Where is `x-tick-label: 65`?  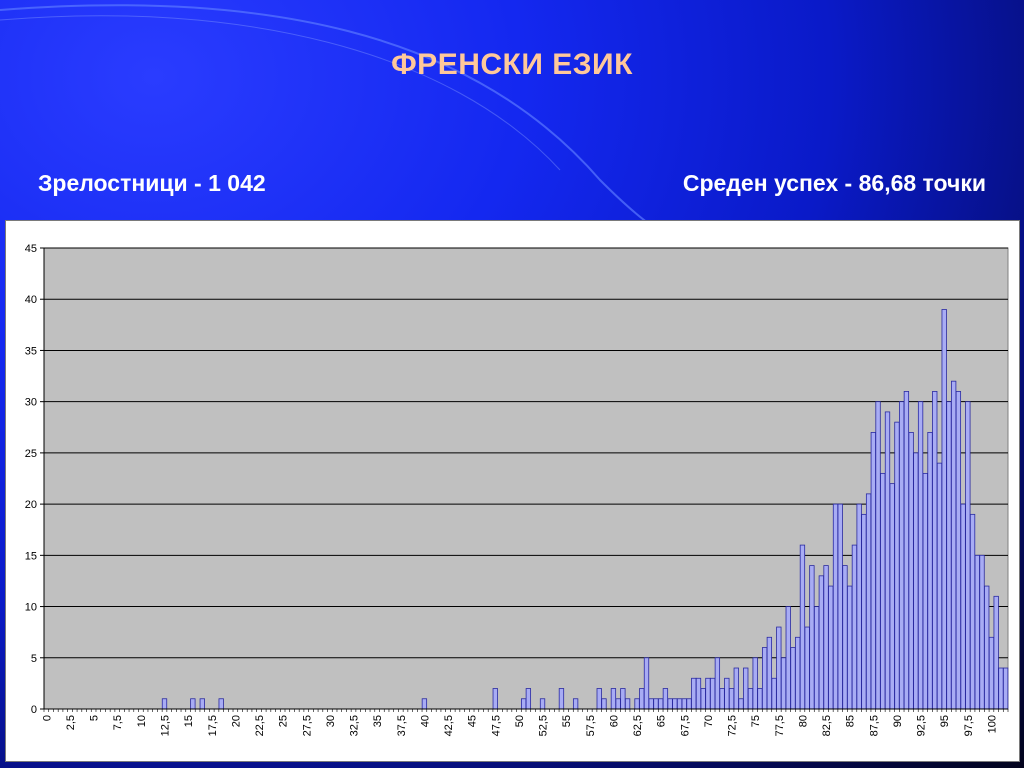
x-tick-label: 65 is located at coordinates (662, 721).